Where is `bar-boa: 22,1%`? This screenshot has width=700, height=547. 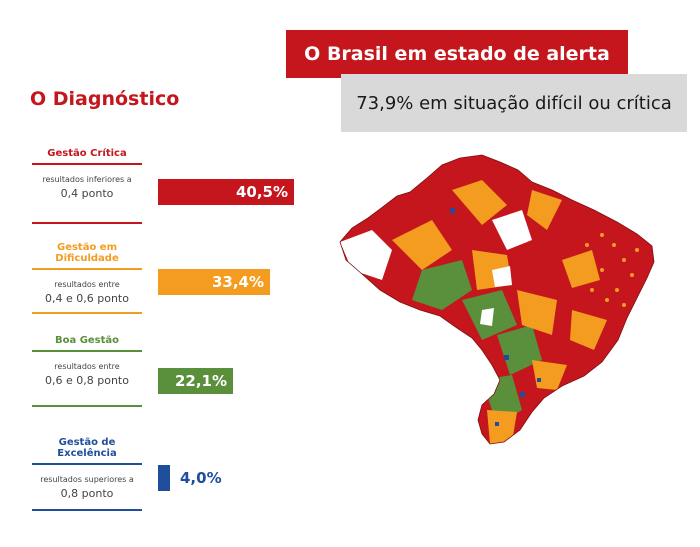
bar-boa: 22,1% is located at coordinates (195, 381).